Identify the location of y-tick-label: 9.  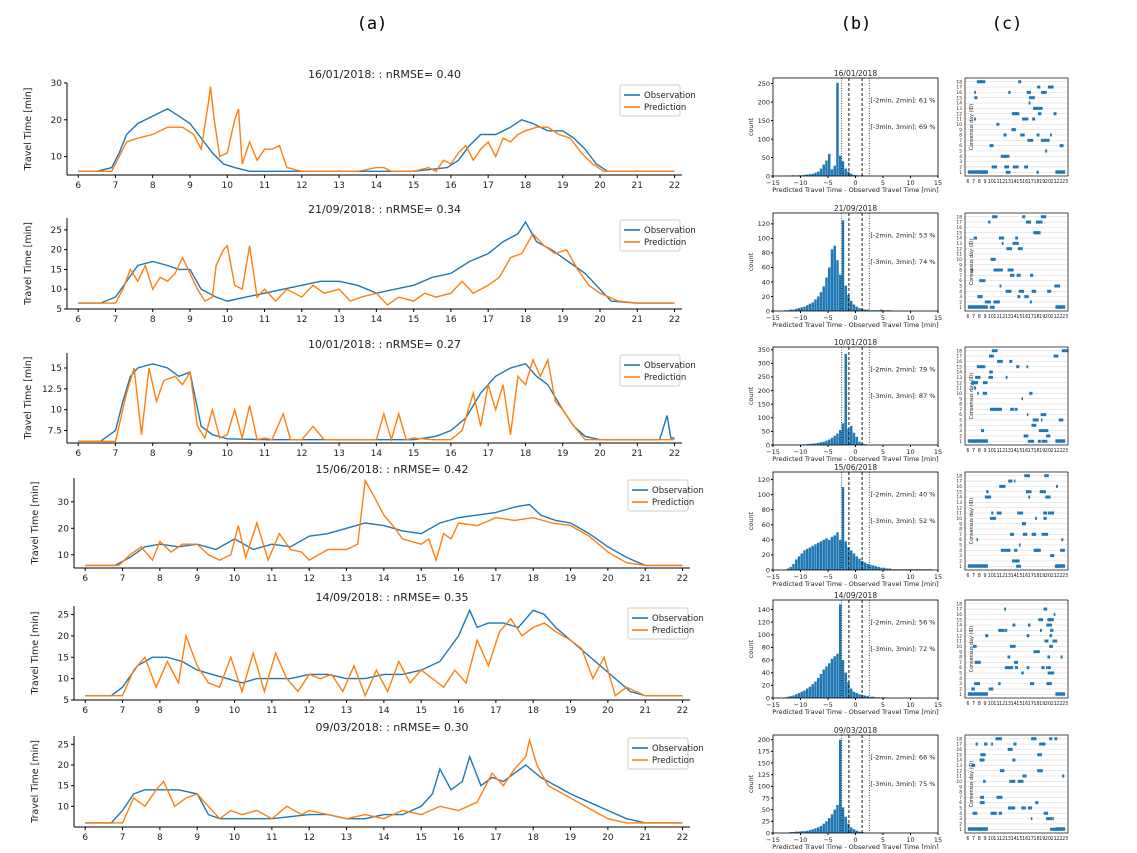
(960, 787).